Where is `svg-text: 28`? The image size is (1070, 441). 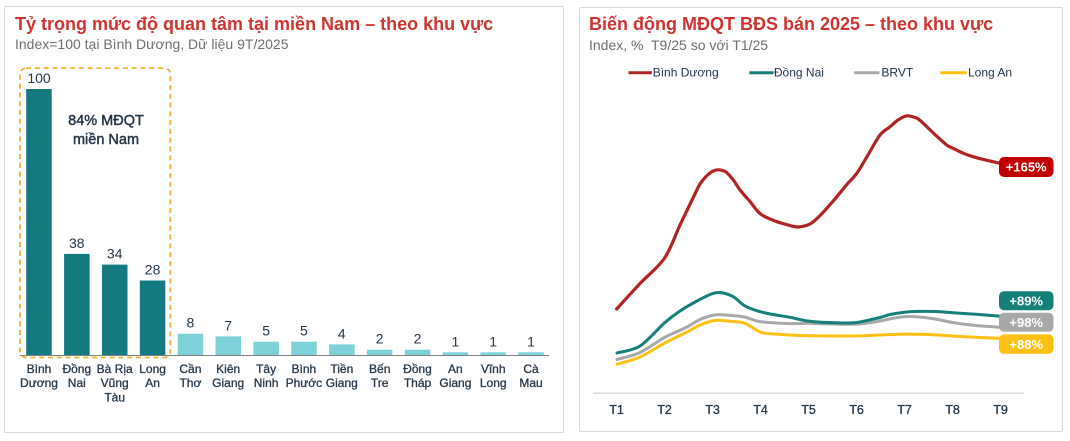 svg-text: 28 is located at coordinates (153, 270).